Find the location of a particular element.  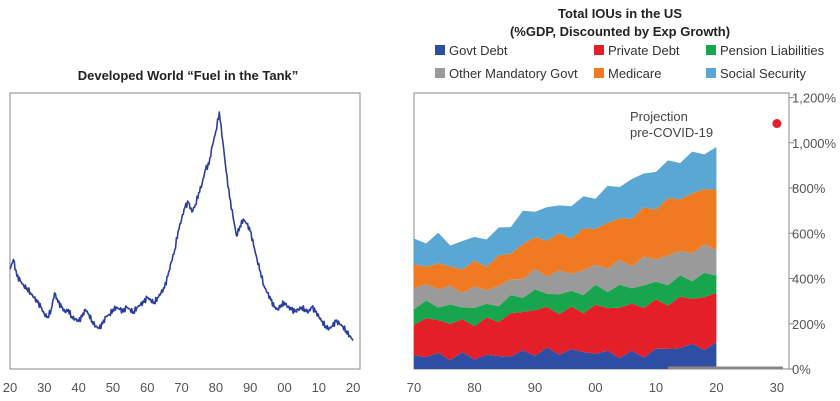

area-social-security is located at coordinates (565, 208).